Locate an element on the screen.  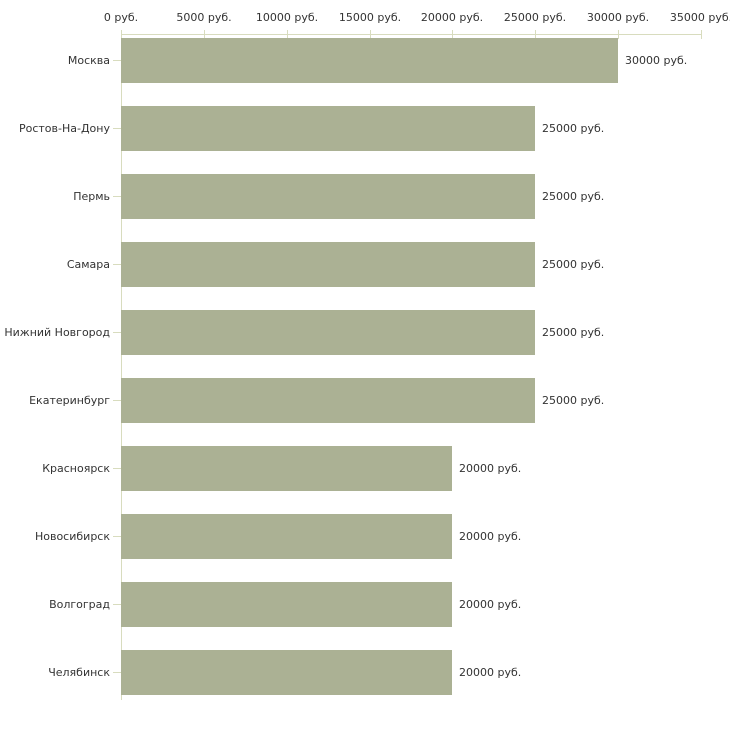
category-label: Пермь is located at coordinates (91, 196).